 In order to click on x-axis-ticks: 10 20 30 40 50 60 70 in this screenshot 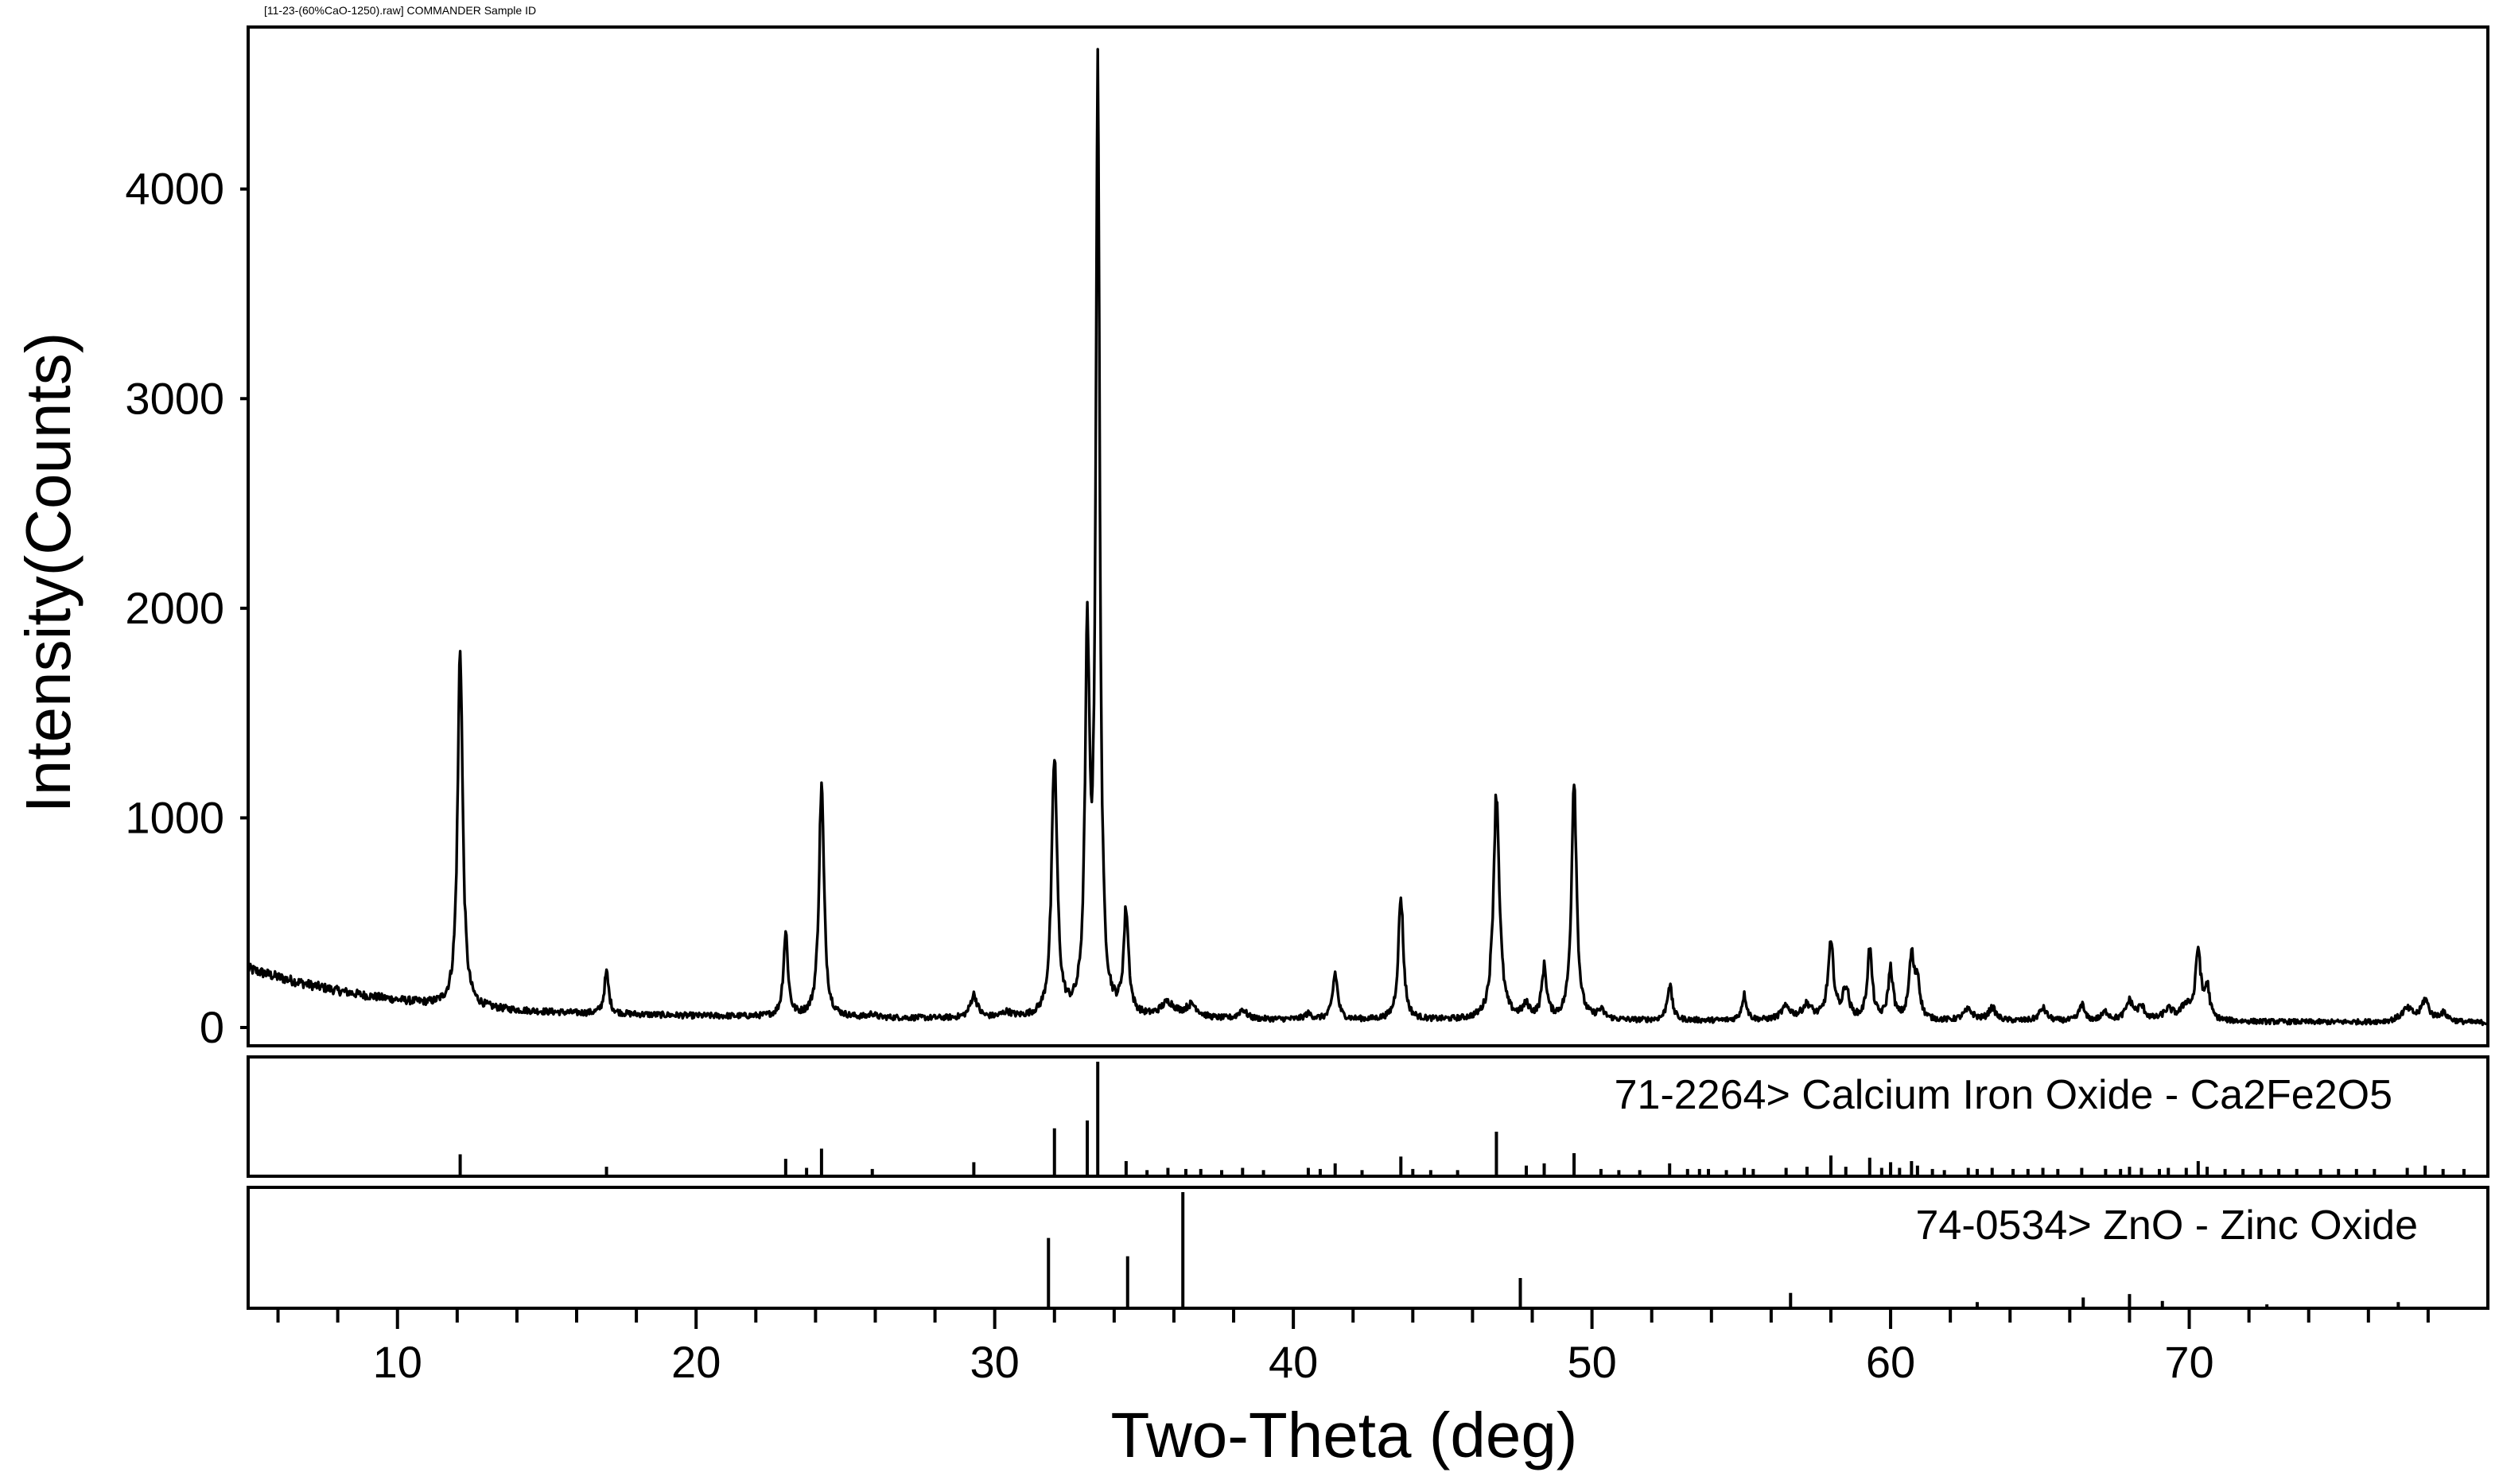, I will do `click(1353, 1347)`.